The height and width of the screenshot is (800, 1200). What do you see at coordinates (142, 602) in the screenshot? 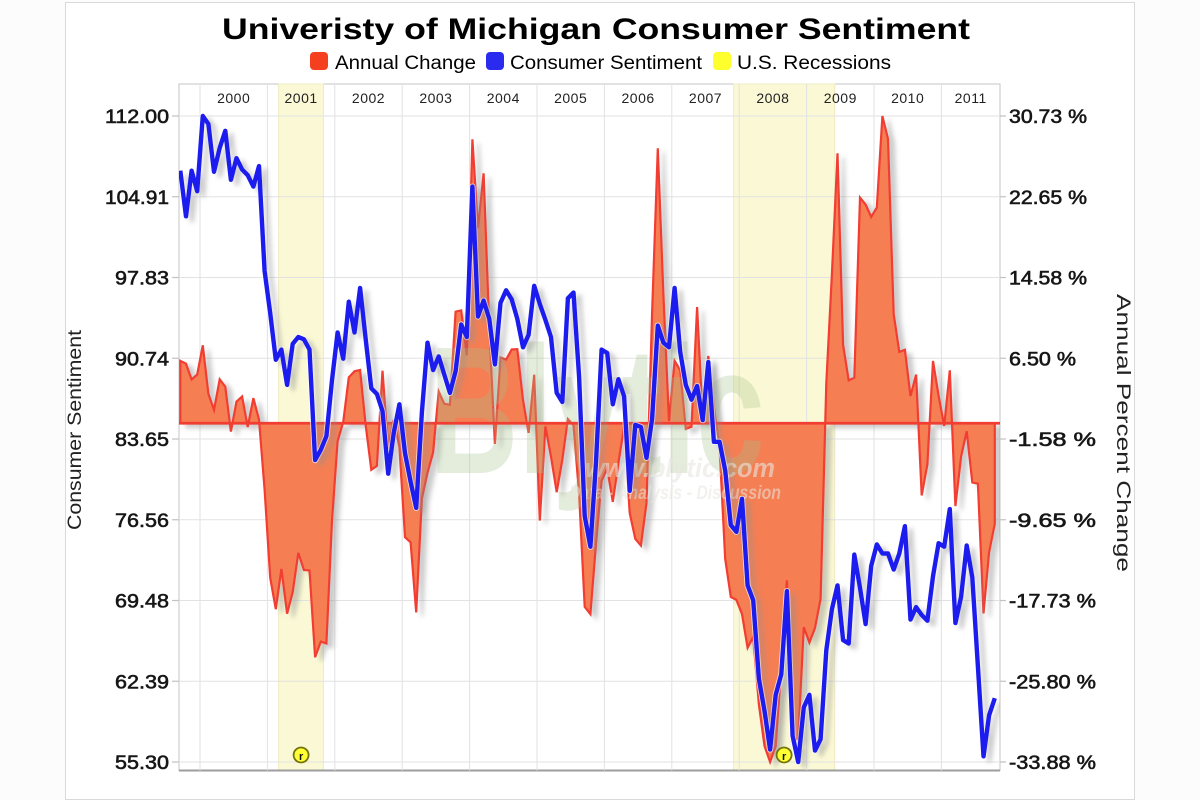
I see `svg-text: 69.48` at bounding box center [142, 602].